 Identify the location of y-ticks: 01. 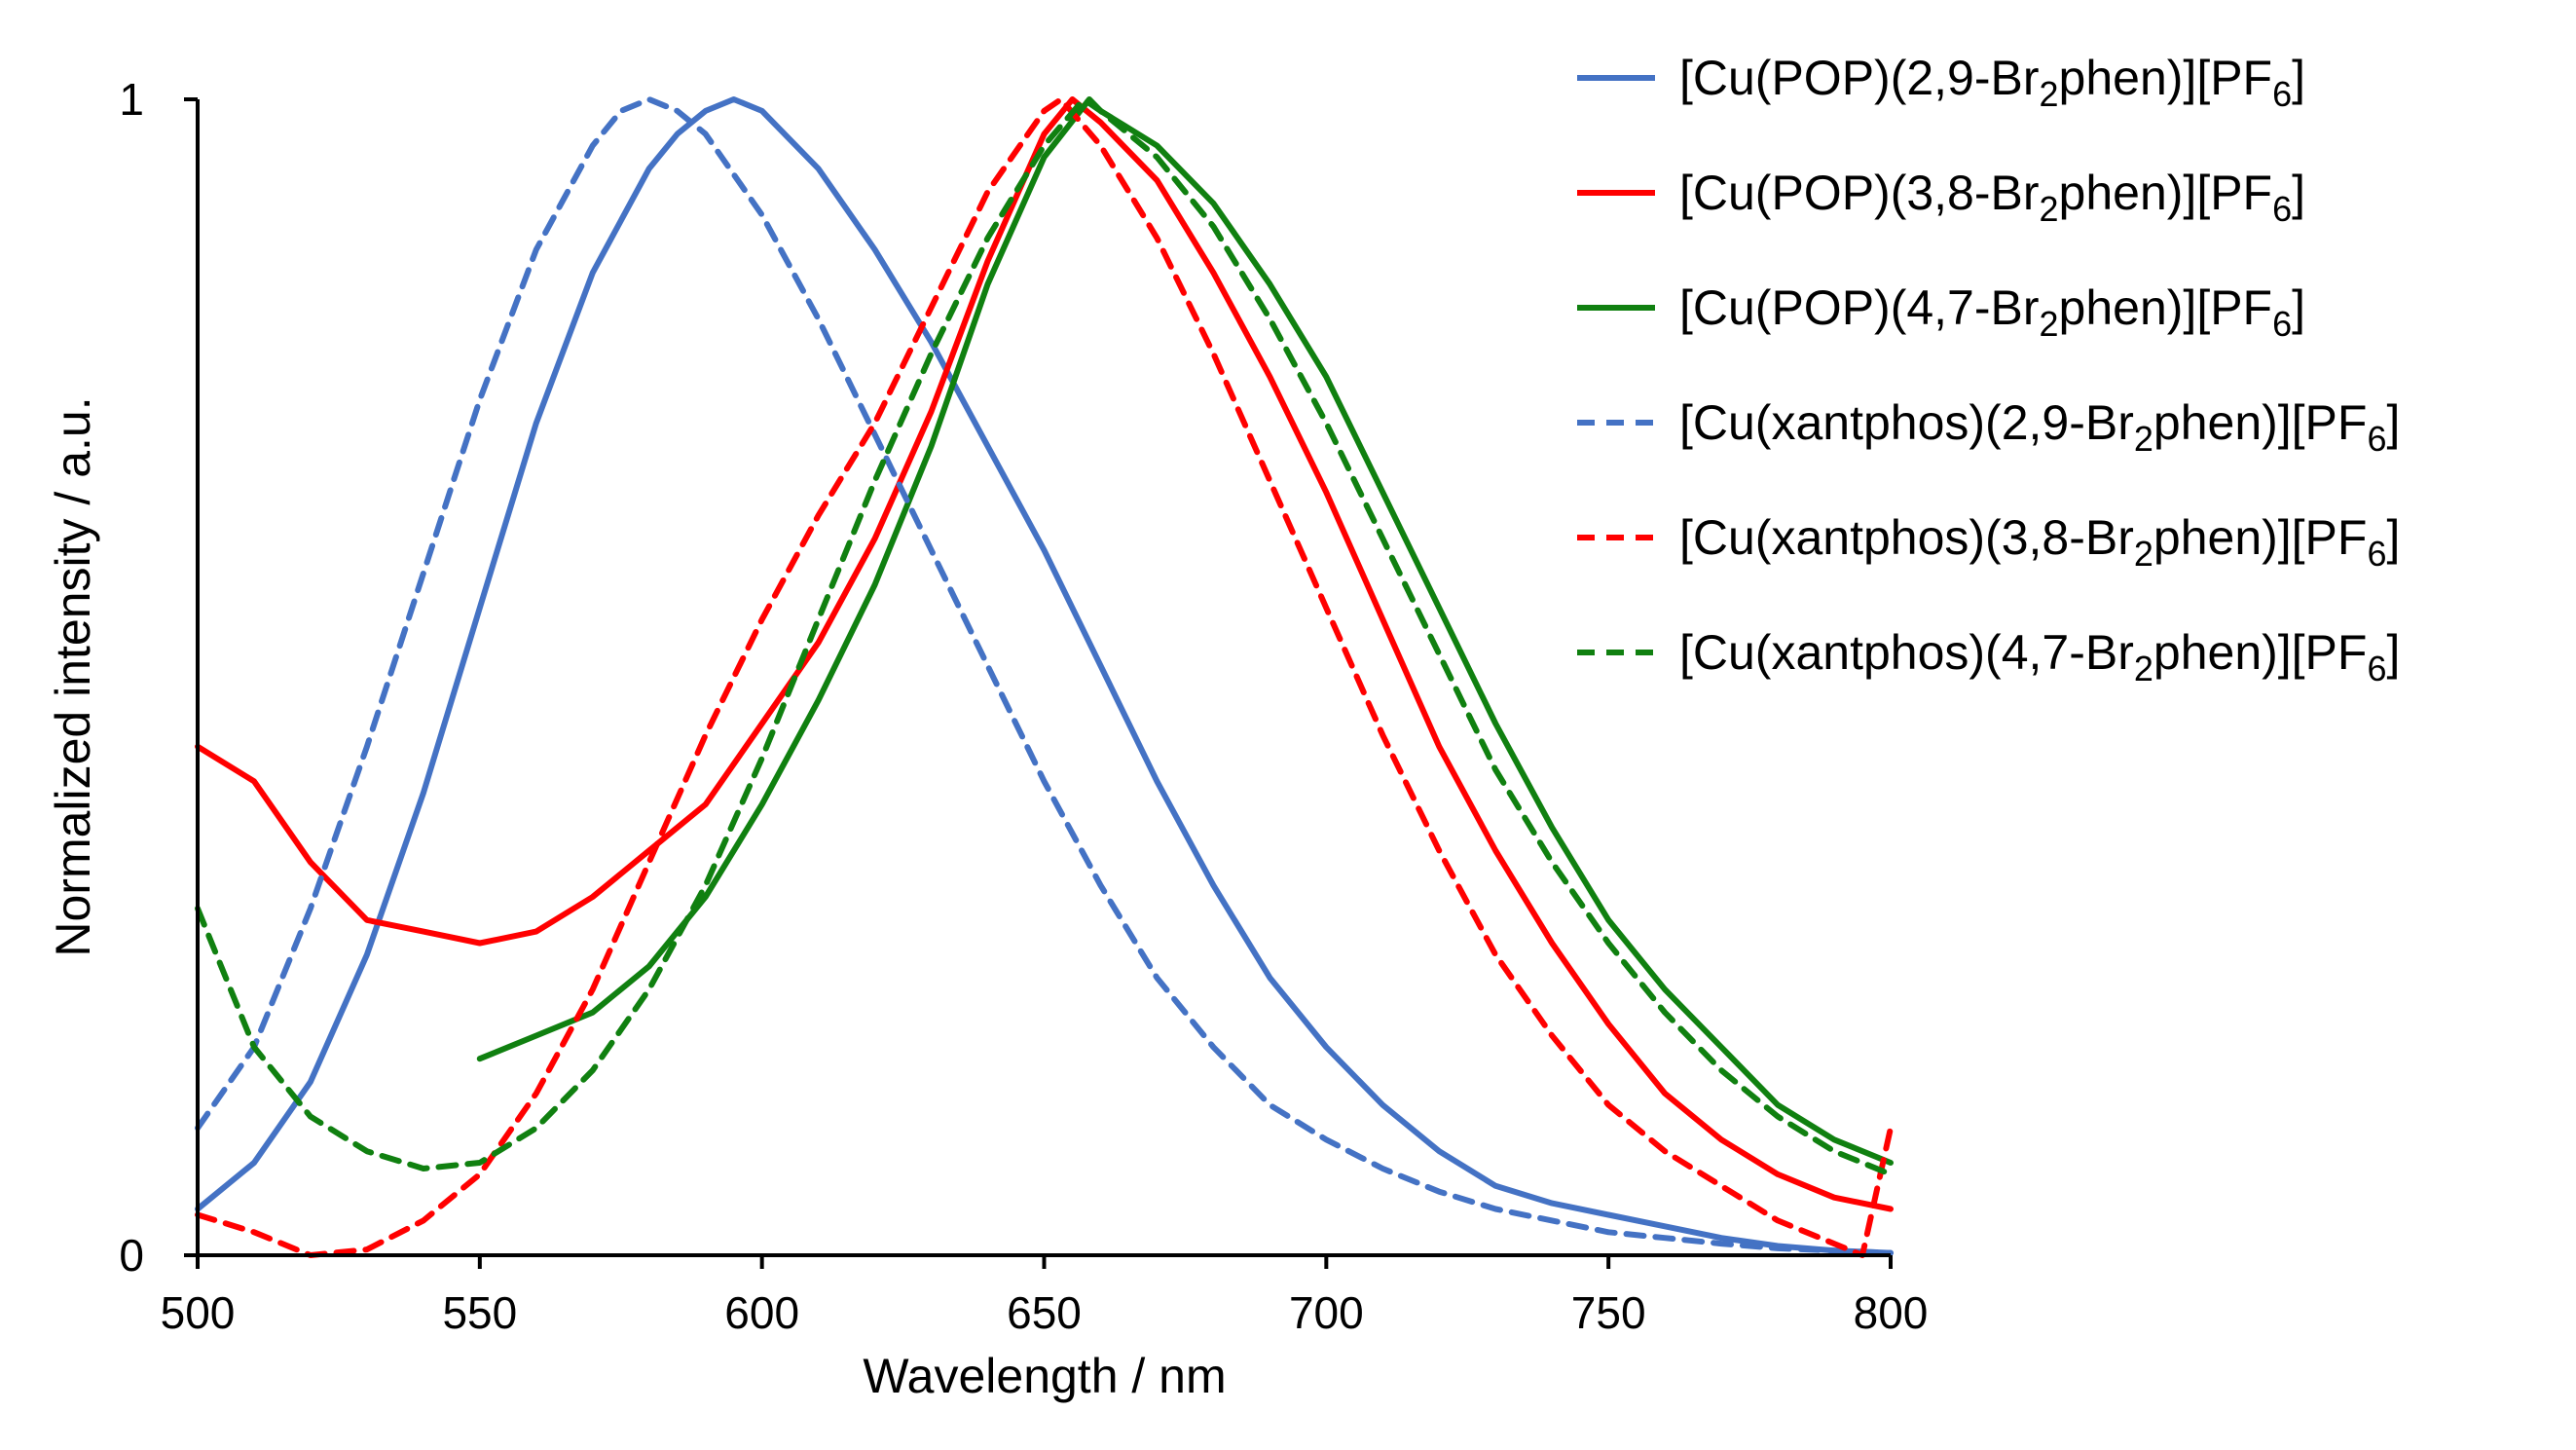
(158, 677).